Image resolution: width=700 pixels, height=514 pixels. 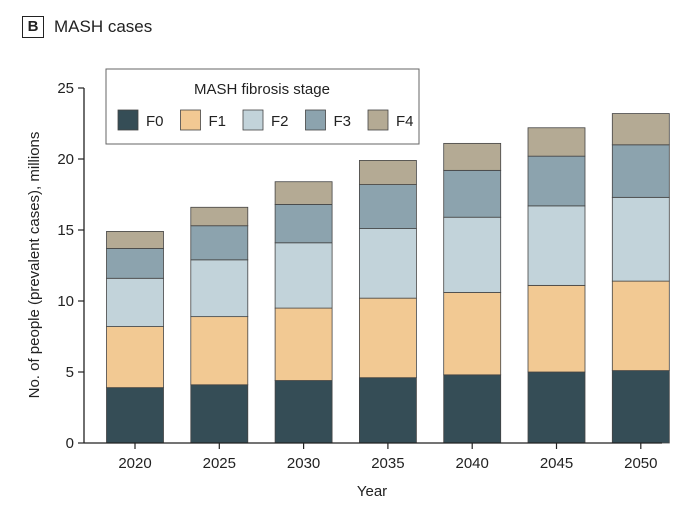 What do you see at coordinates (387, 463) in the screenshot?
I see `x-tick-label: 2035` at bounding box center [387, 463].